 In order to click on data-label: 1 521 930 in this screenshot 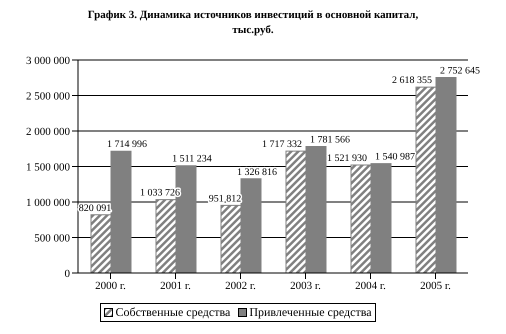, I will do `click(347, 158)`.